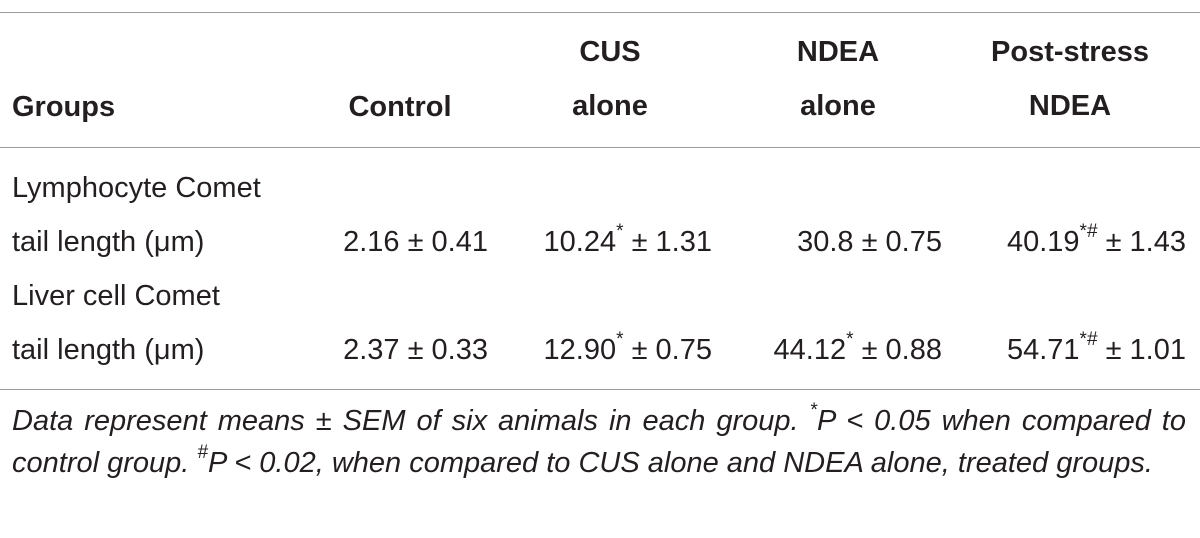 Image resolution: width=1200 pixels, height=538 pixels. What do you see at coordinates (400, 107) in the screenshot?
I see `header-control: Control` at bounding box center [400, 107].